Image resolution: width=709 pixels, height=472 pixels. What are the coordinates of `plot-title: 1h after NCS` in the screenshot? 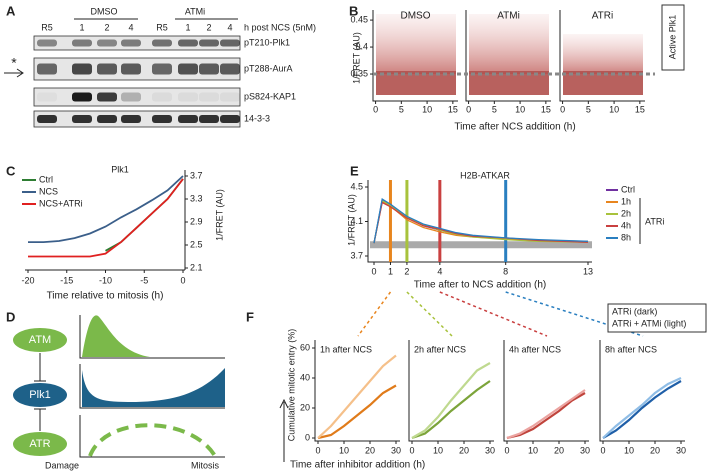 It's located at (346, 349).